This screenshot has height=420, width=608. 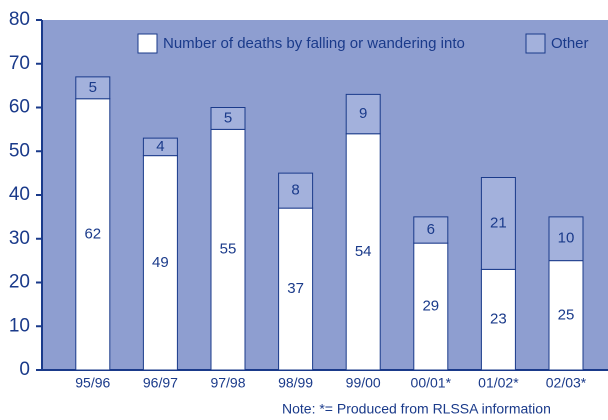 I want to click on data-label: 8, so click(x=295, y=190).